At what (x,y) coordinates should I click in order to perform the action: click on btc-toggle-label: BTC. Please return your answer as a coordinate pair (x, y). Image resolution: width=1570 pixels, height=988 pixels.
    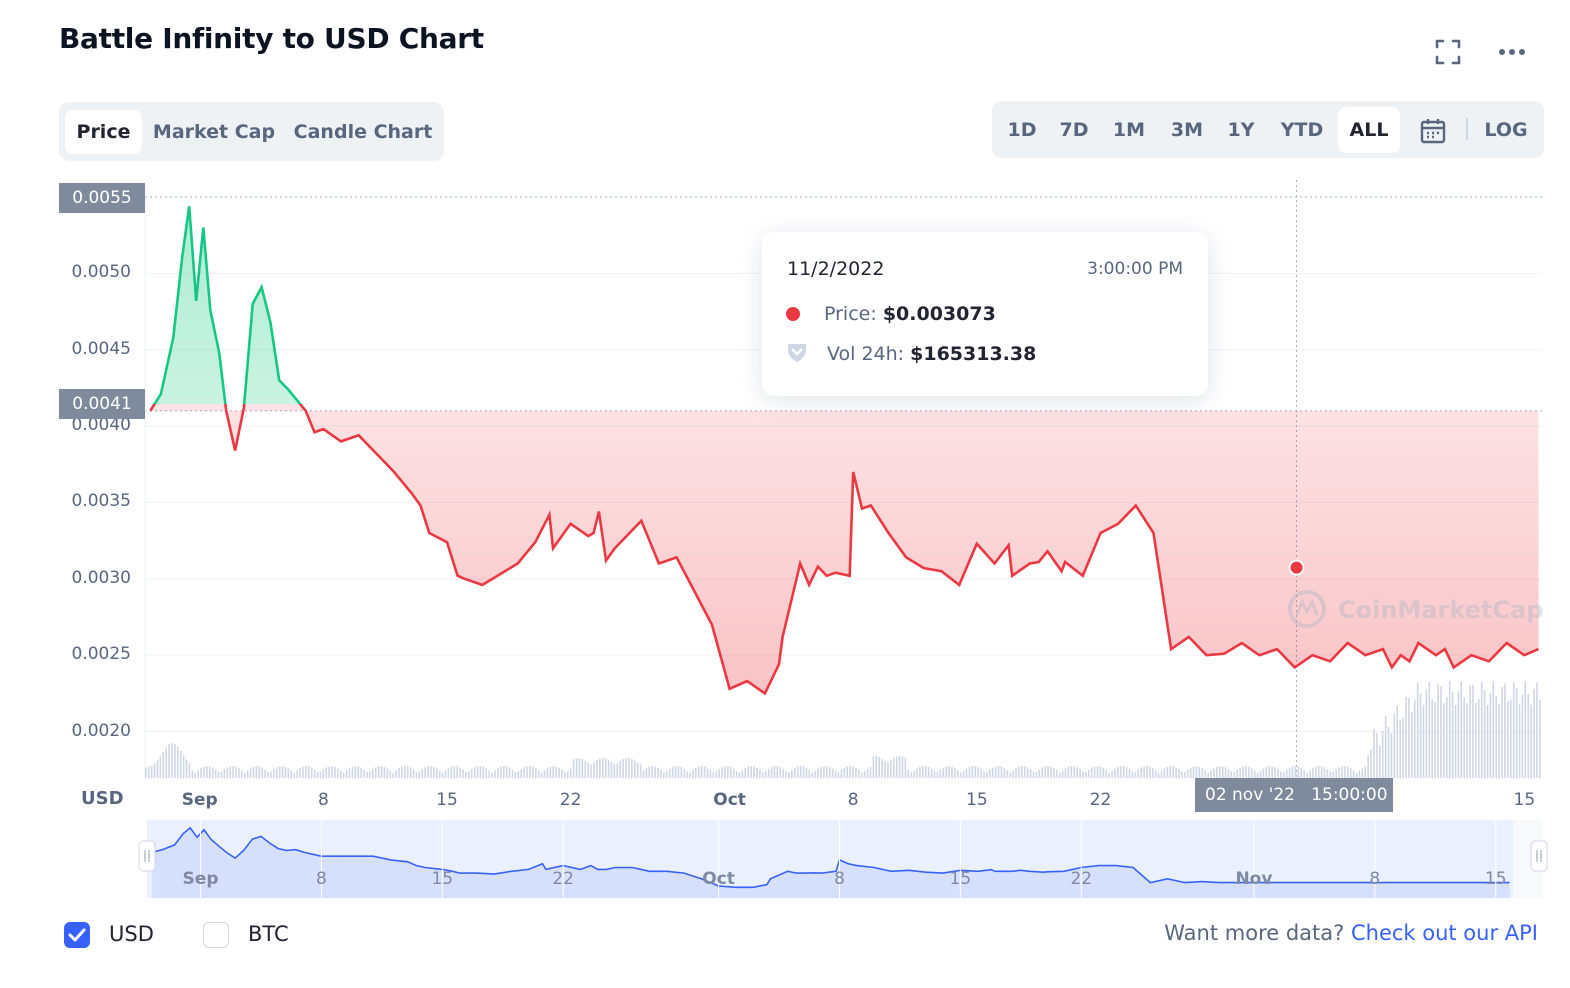
    Looking at the image, I should click on (268, 934).